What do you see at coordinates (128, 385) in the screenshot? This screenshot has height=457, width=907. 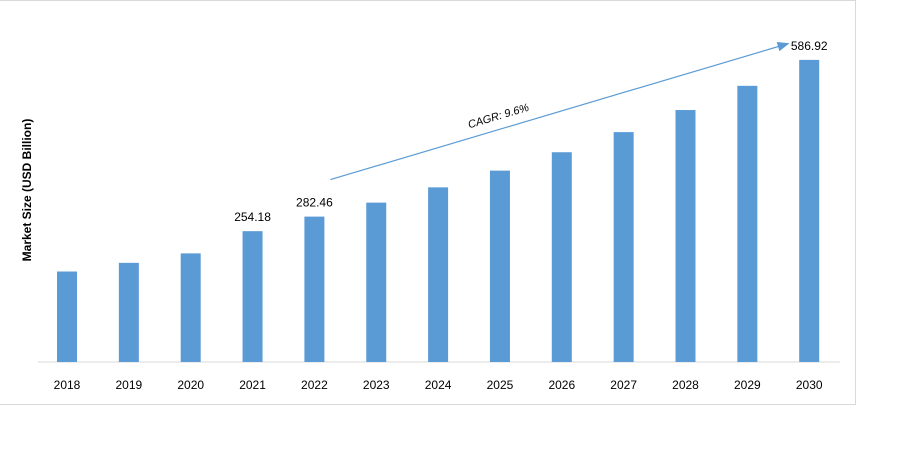 I see `x-tick-2019: 2019` at bounding box center [128, 385].